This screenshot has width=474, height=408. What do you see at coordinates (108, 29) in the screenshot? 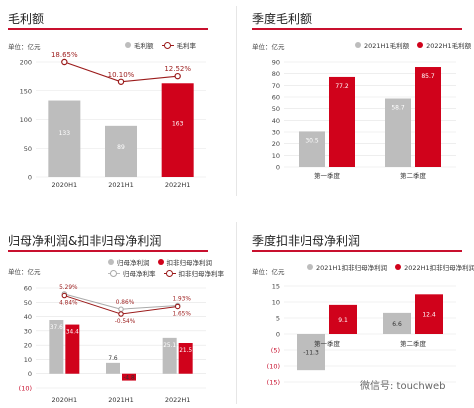
I see `chart1-title-rule` at bounding box center [108, 29].